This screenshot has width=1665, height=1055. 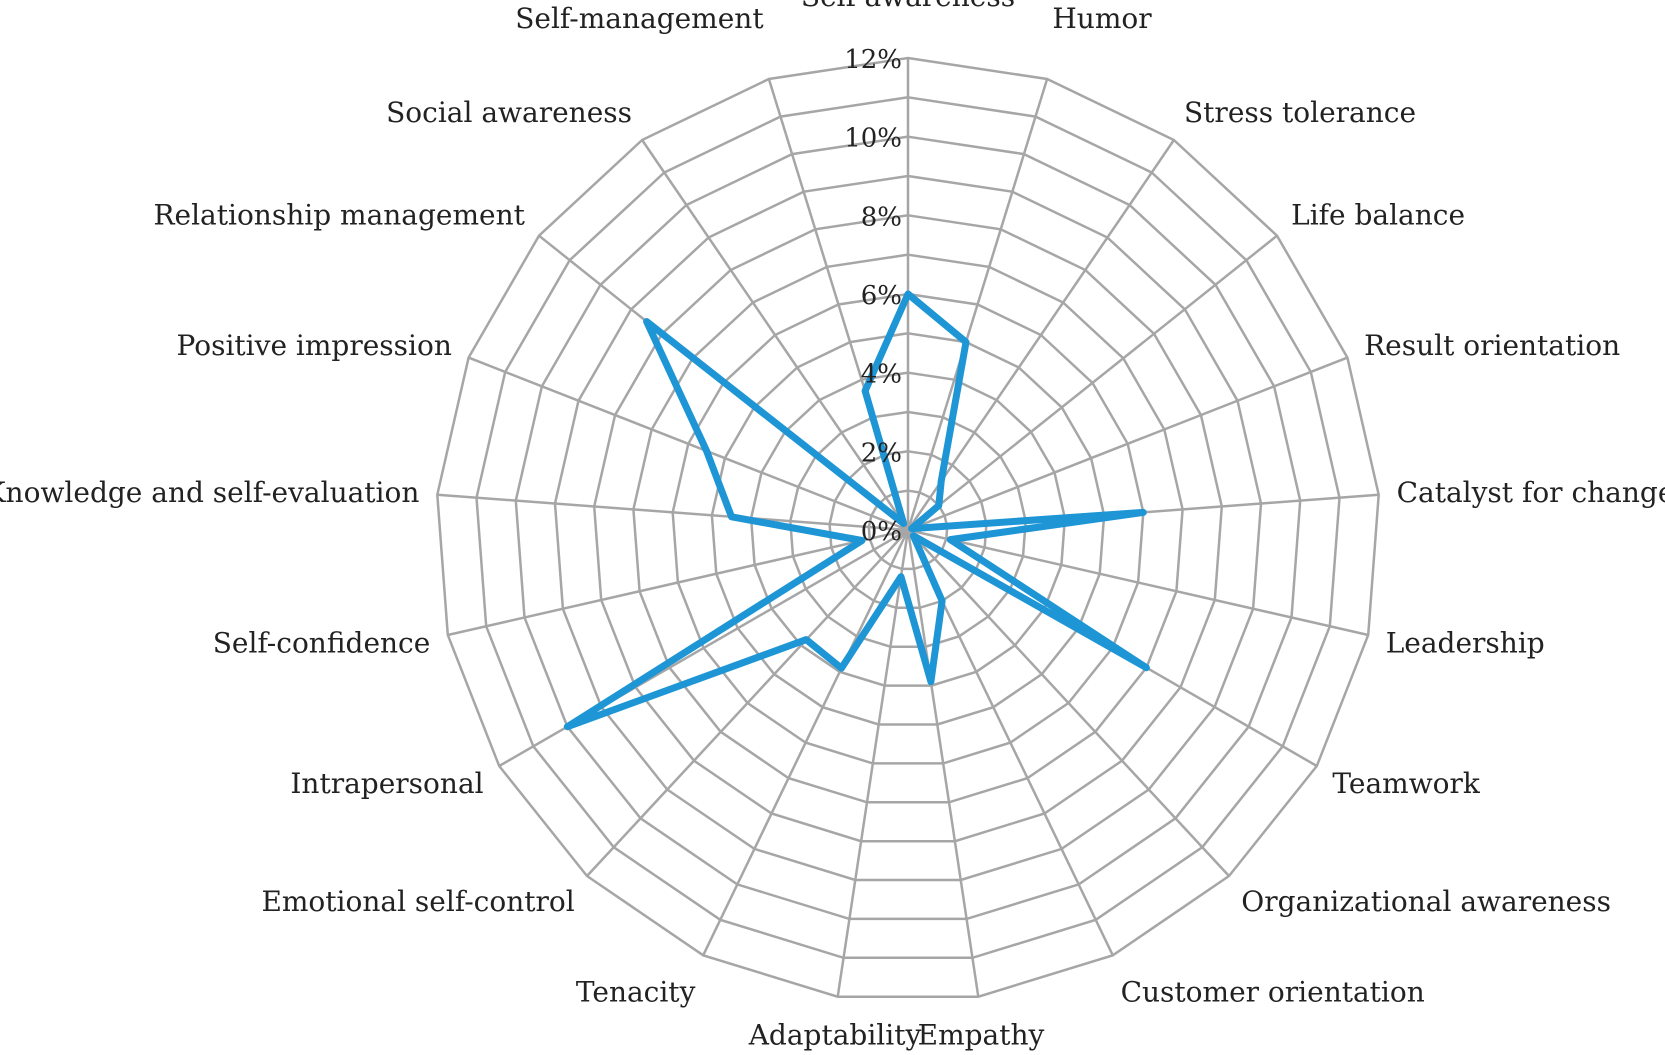 I want to click on category-label: Stress tolerance, so click(x=1300, y=112).